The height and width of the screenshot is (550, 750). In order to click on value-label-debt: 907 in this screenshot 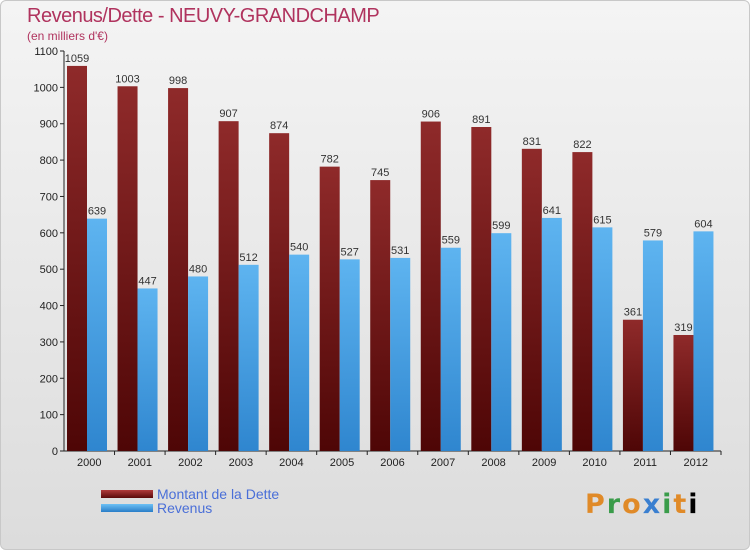, I will do `click(228, 114)`.